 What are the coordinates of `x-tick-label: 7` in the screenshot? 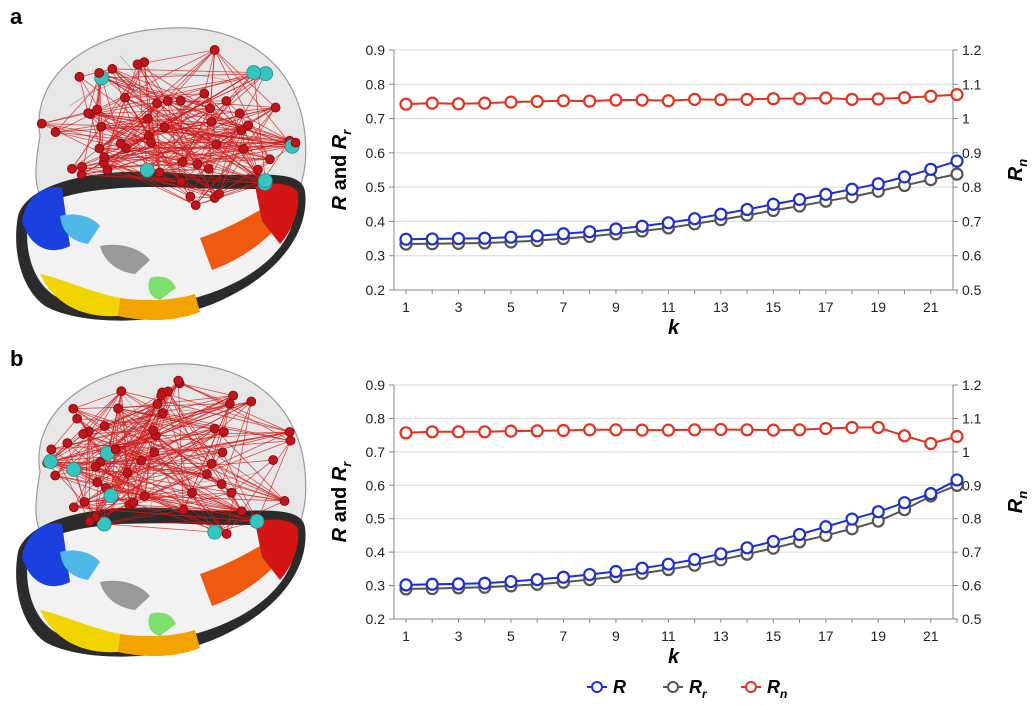 It's located at (564, 307).